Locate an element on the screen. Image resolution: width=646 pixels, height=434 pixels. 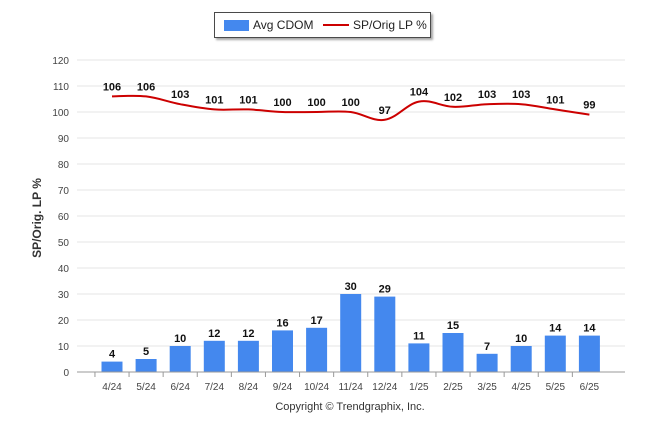
line-series is located at coordinates (350, 108).